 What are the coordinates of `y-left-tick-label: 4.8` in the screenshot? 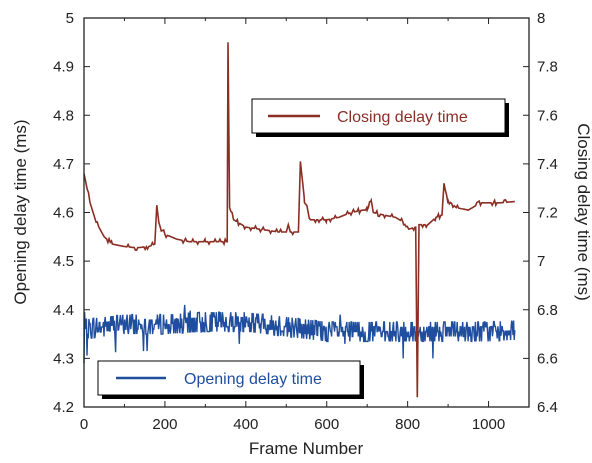 It's located at (63, 115).